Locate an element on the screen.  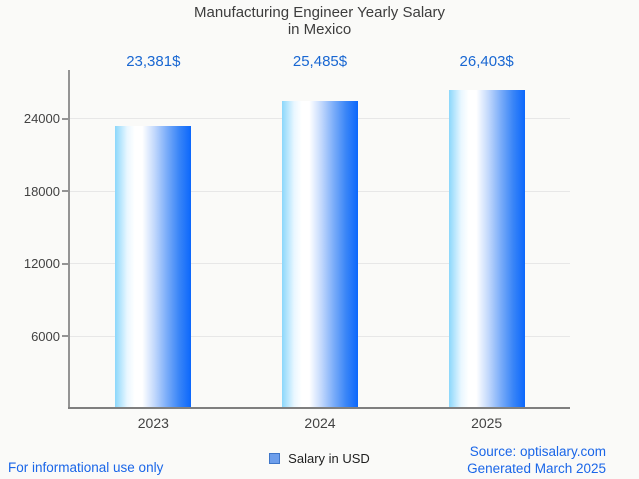
y-tick-label-6000: 6000 is located at coordinates (45, 336).